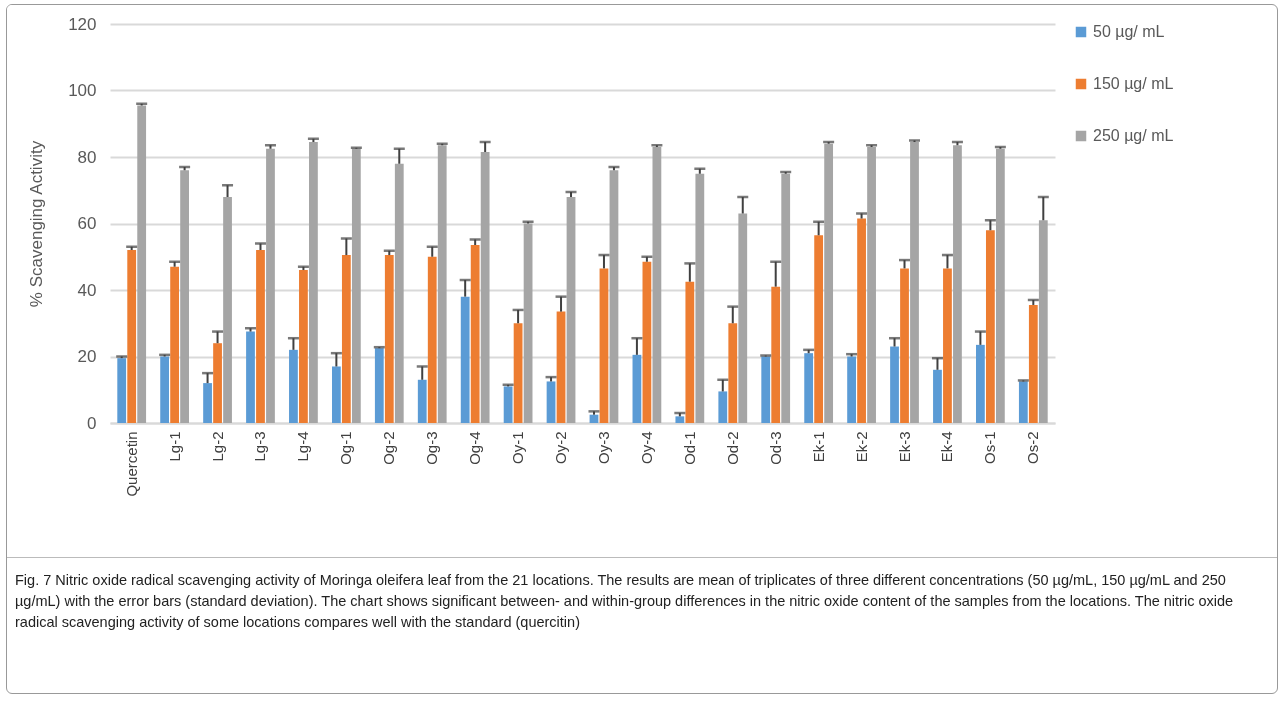 This screenshot has height=701, width=1287. I want to click on x-tick-label: Lg-1, so click(174, 446).